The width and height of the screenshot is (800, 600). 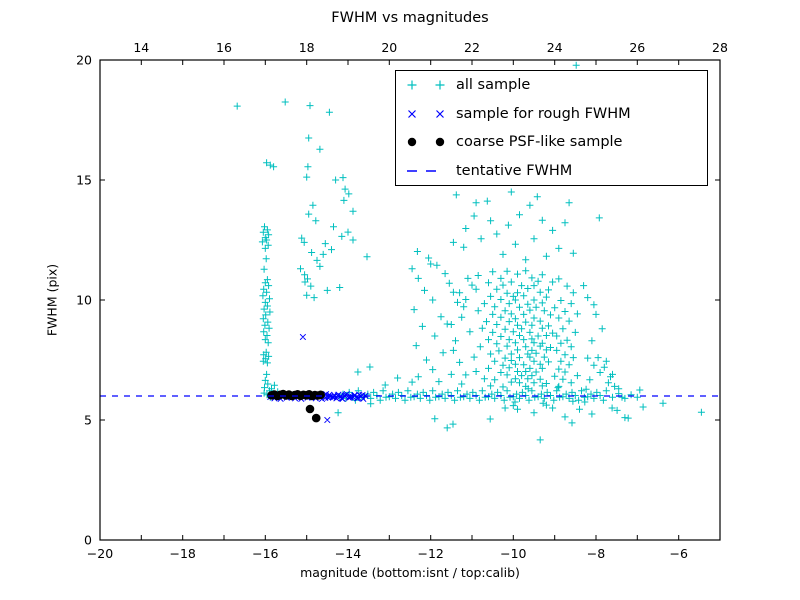 What do you see at coordinates (513, 553) in the screenshot?
I see `svg-text: −10` at bounding box center [513, 553].